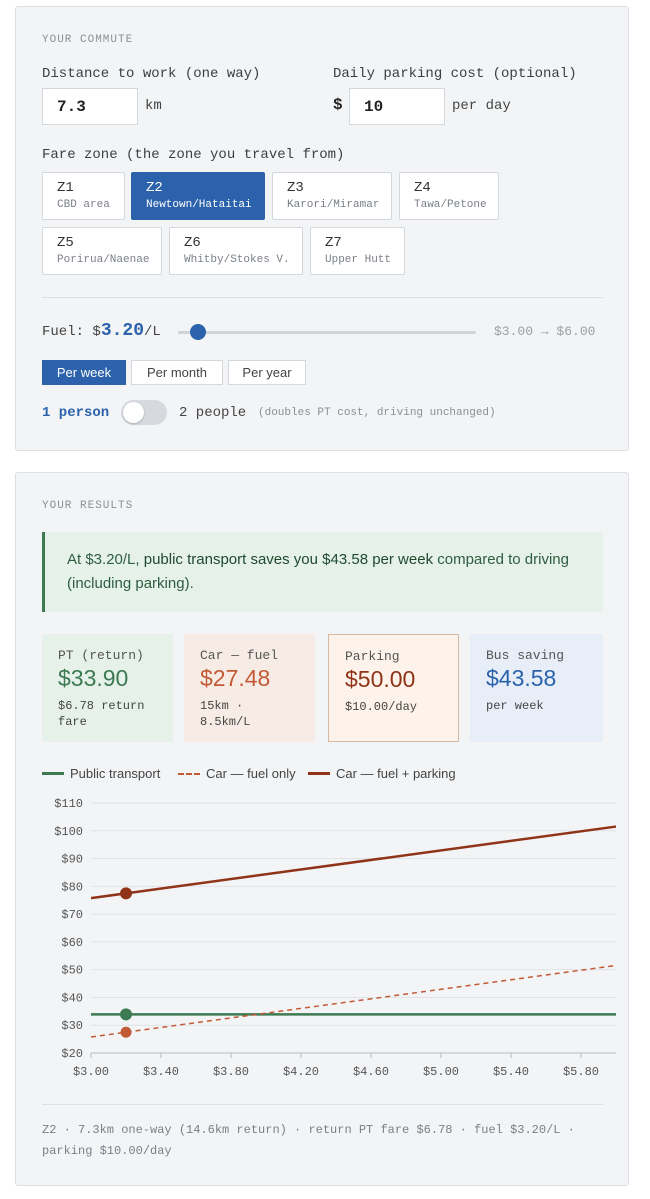  Describe the element at coordinates (103, 260) in the screenshot. I see `zone-name: Porirua/Naenae` at that location.